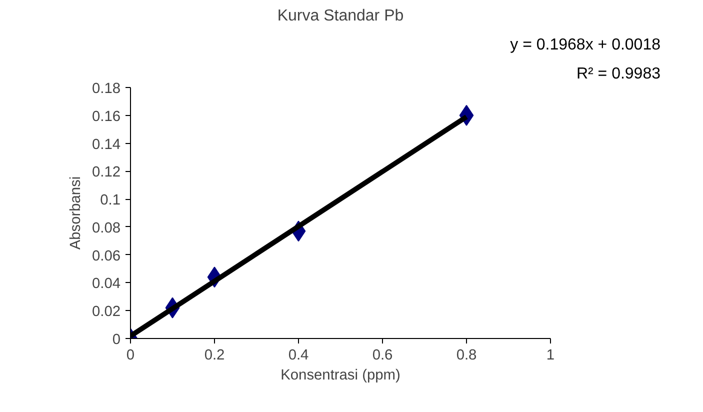 The width and height of the screenshot is (703, 412). Describe the element at coordinates (585, 45) in the screenshot. I see `text: y = 0.1968x + 0.0018` at that location.